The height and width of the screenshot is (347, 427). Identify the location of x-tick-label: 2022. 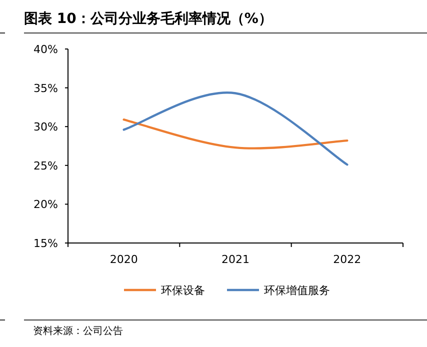
(347, 259).